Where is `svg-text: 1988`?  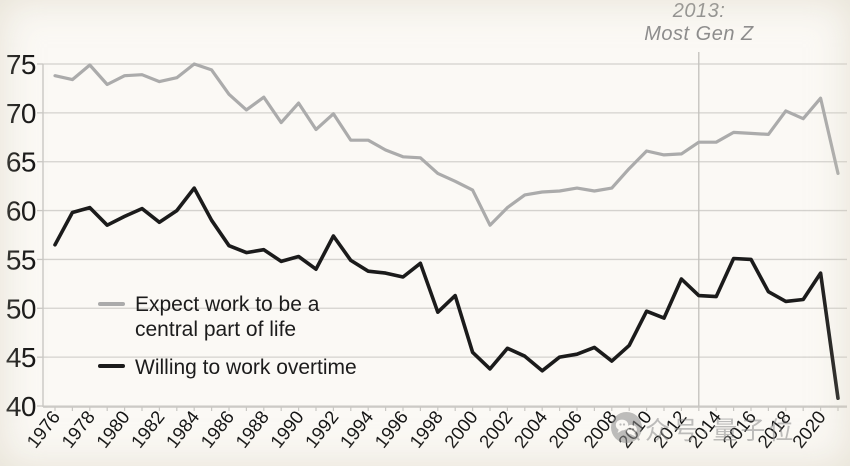 svg-text: 1988 is located at coordinates (252, 429).